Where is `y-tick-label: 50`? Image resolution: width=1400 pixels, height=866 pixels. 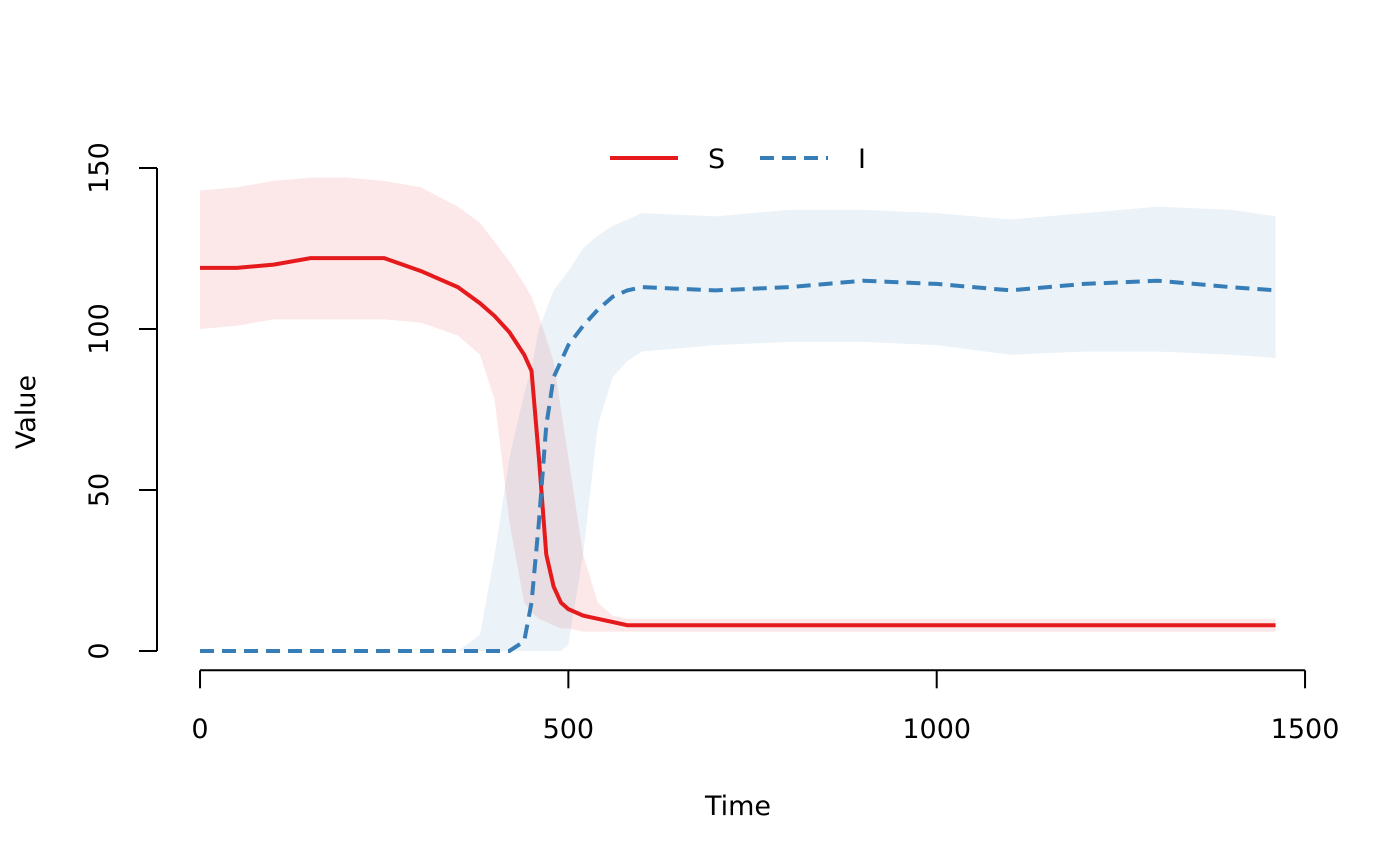 y-tick-label: 50 is located at coordinates (99, 490).